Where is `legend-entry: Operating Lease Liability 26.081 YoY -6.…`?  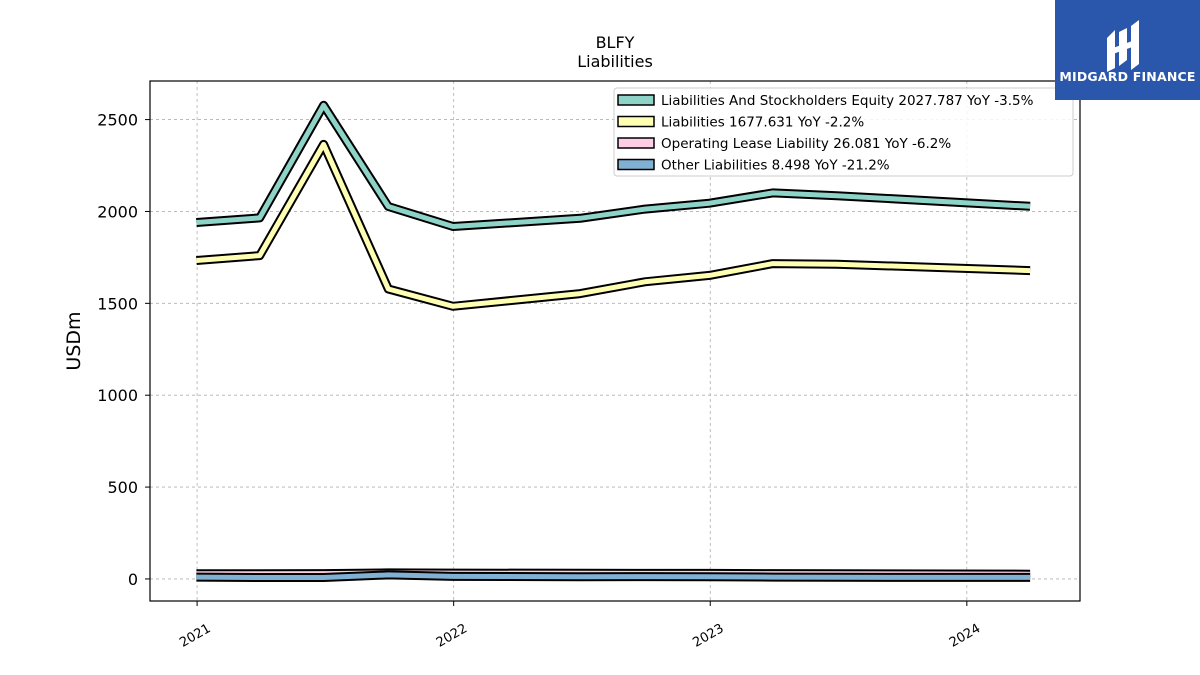 legend-entry: Operating Lease Liability 26.081 YoY -6.… is located at coordinates (806, 144).